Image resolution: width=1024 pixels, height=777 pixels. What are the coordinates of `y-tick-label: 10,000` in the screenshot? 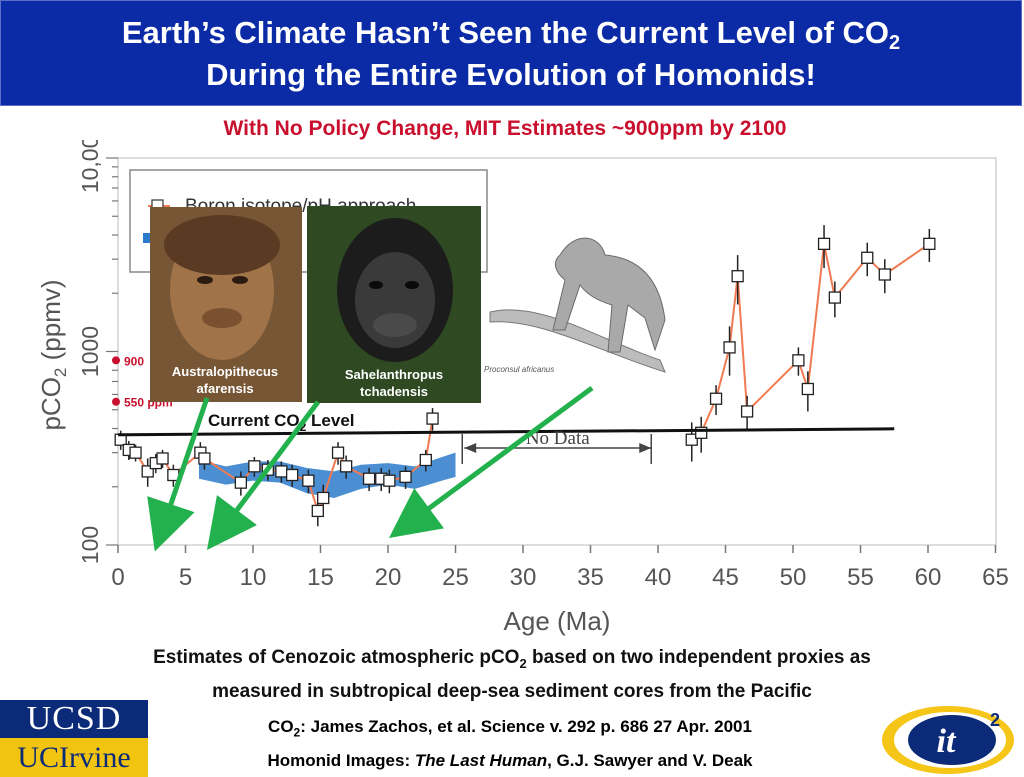 It's located at (90, 166).